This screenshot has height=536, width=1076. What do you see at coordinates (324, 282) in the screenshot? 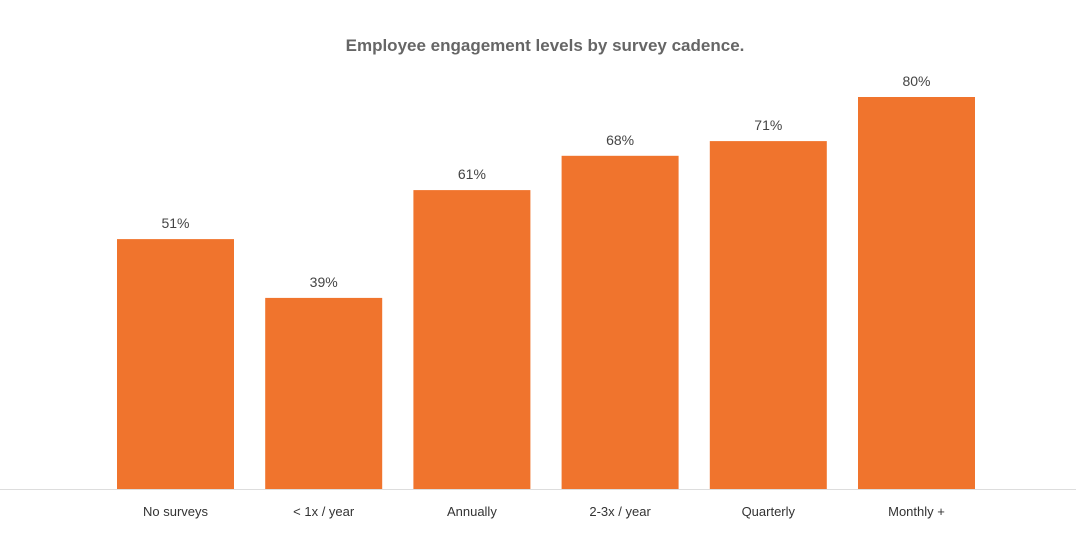
I see `data-label: 39%` at bounding box center [324, 282].